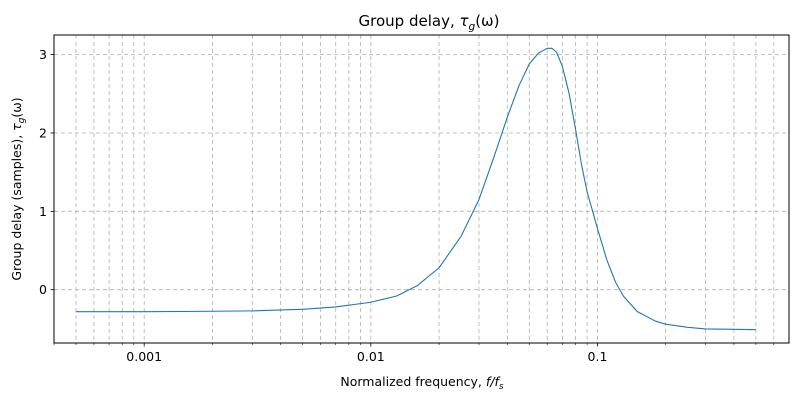  Describe the element at coordinates (429, 22) in the screenshot. I see `chart-title: Group delay, τg(ω)` at that location.